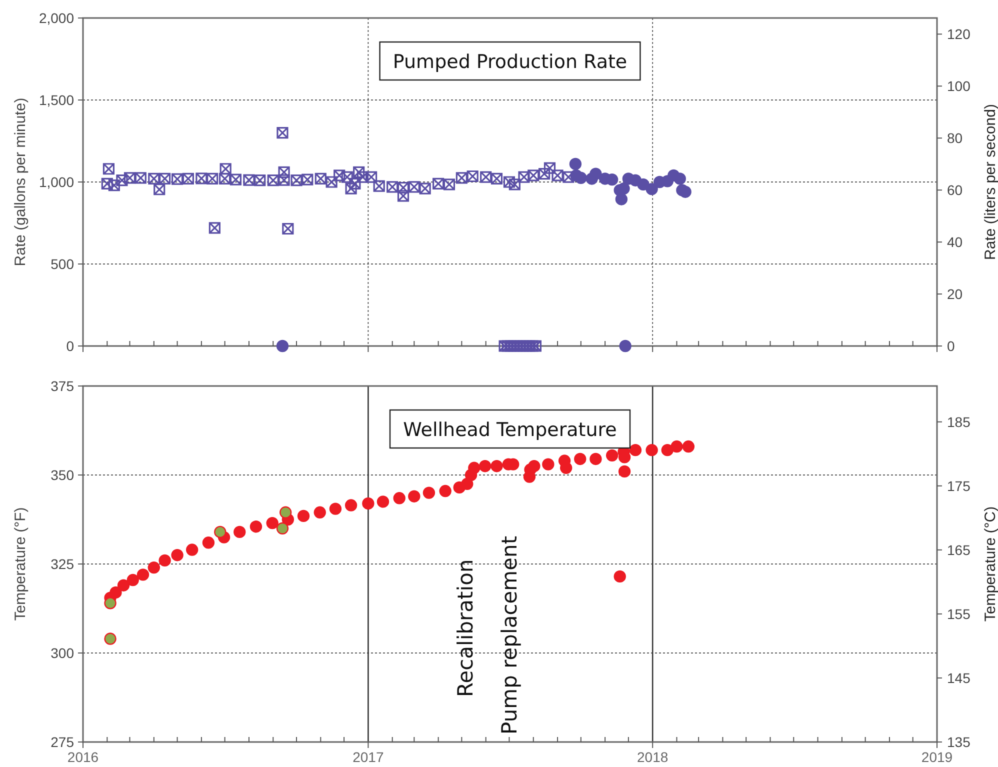 This screenshot has height=767, width=998. Describe the element at coordinates (56, 18) in the screenshot. I see `y-tick-label: 2,000` at that location.